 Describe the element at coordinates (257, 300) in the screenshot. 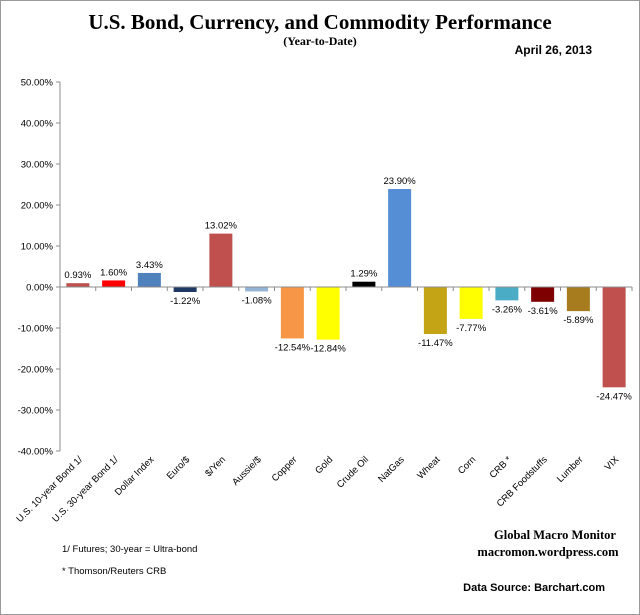

I see `value-label: -1.08%` at that location.